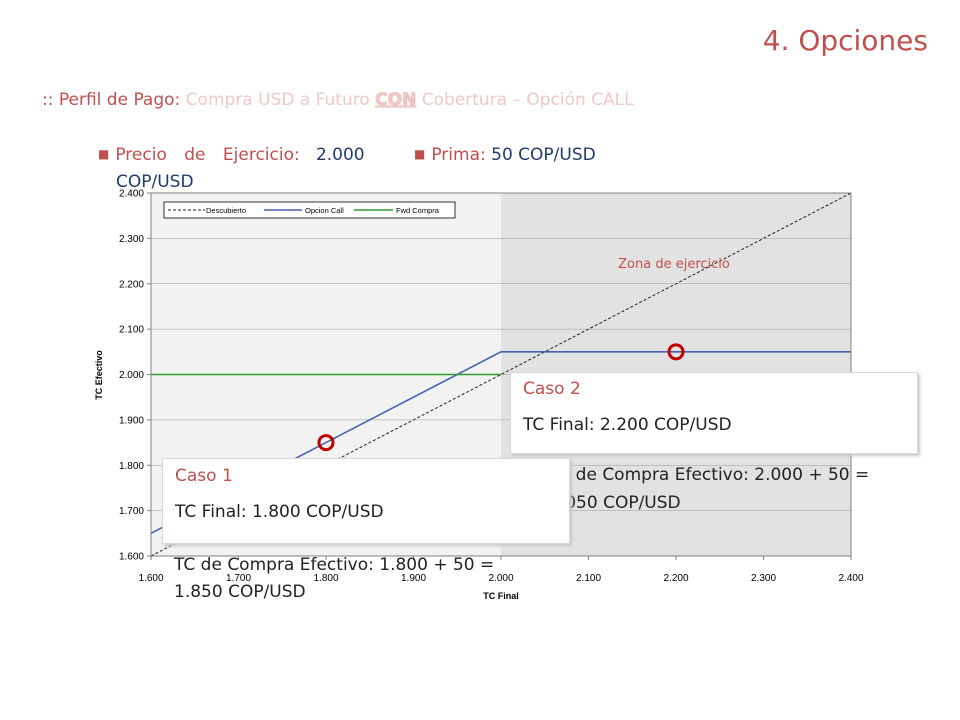 This screenshot has height=720, width=960. What do you see at coordinates (525, 100) in the screenshot?
I see `subtitle-part2: Cobertura – Opción CALL` at bounding box center [525, 100].